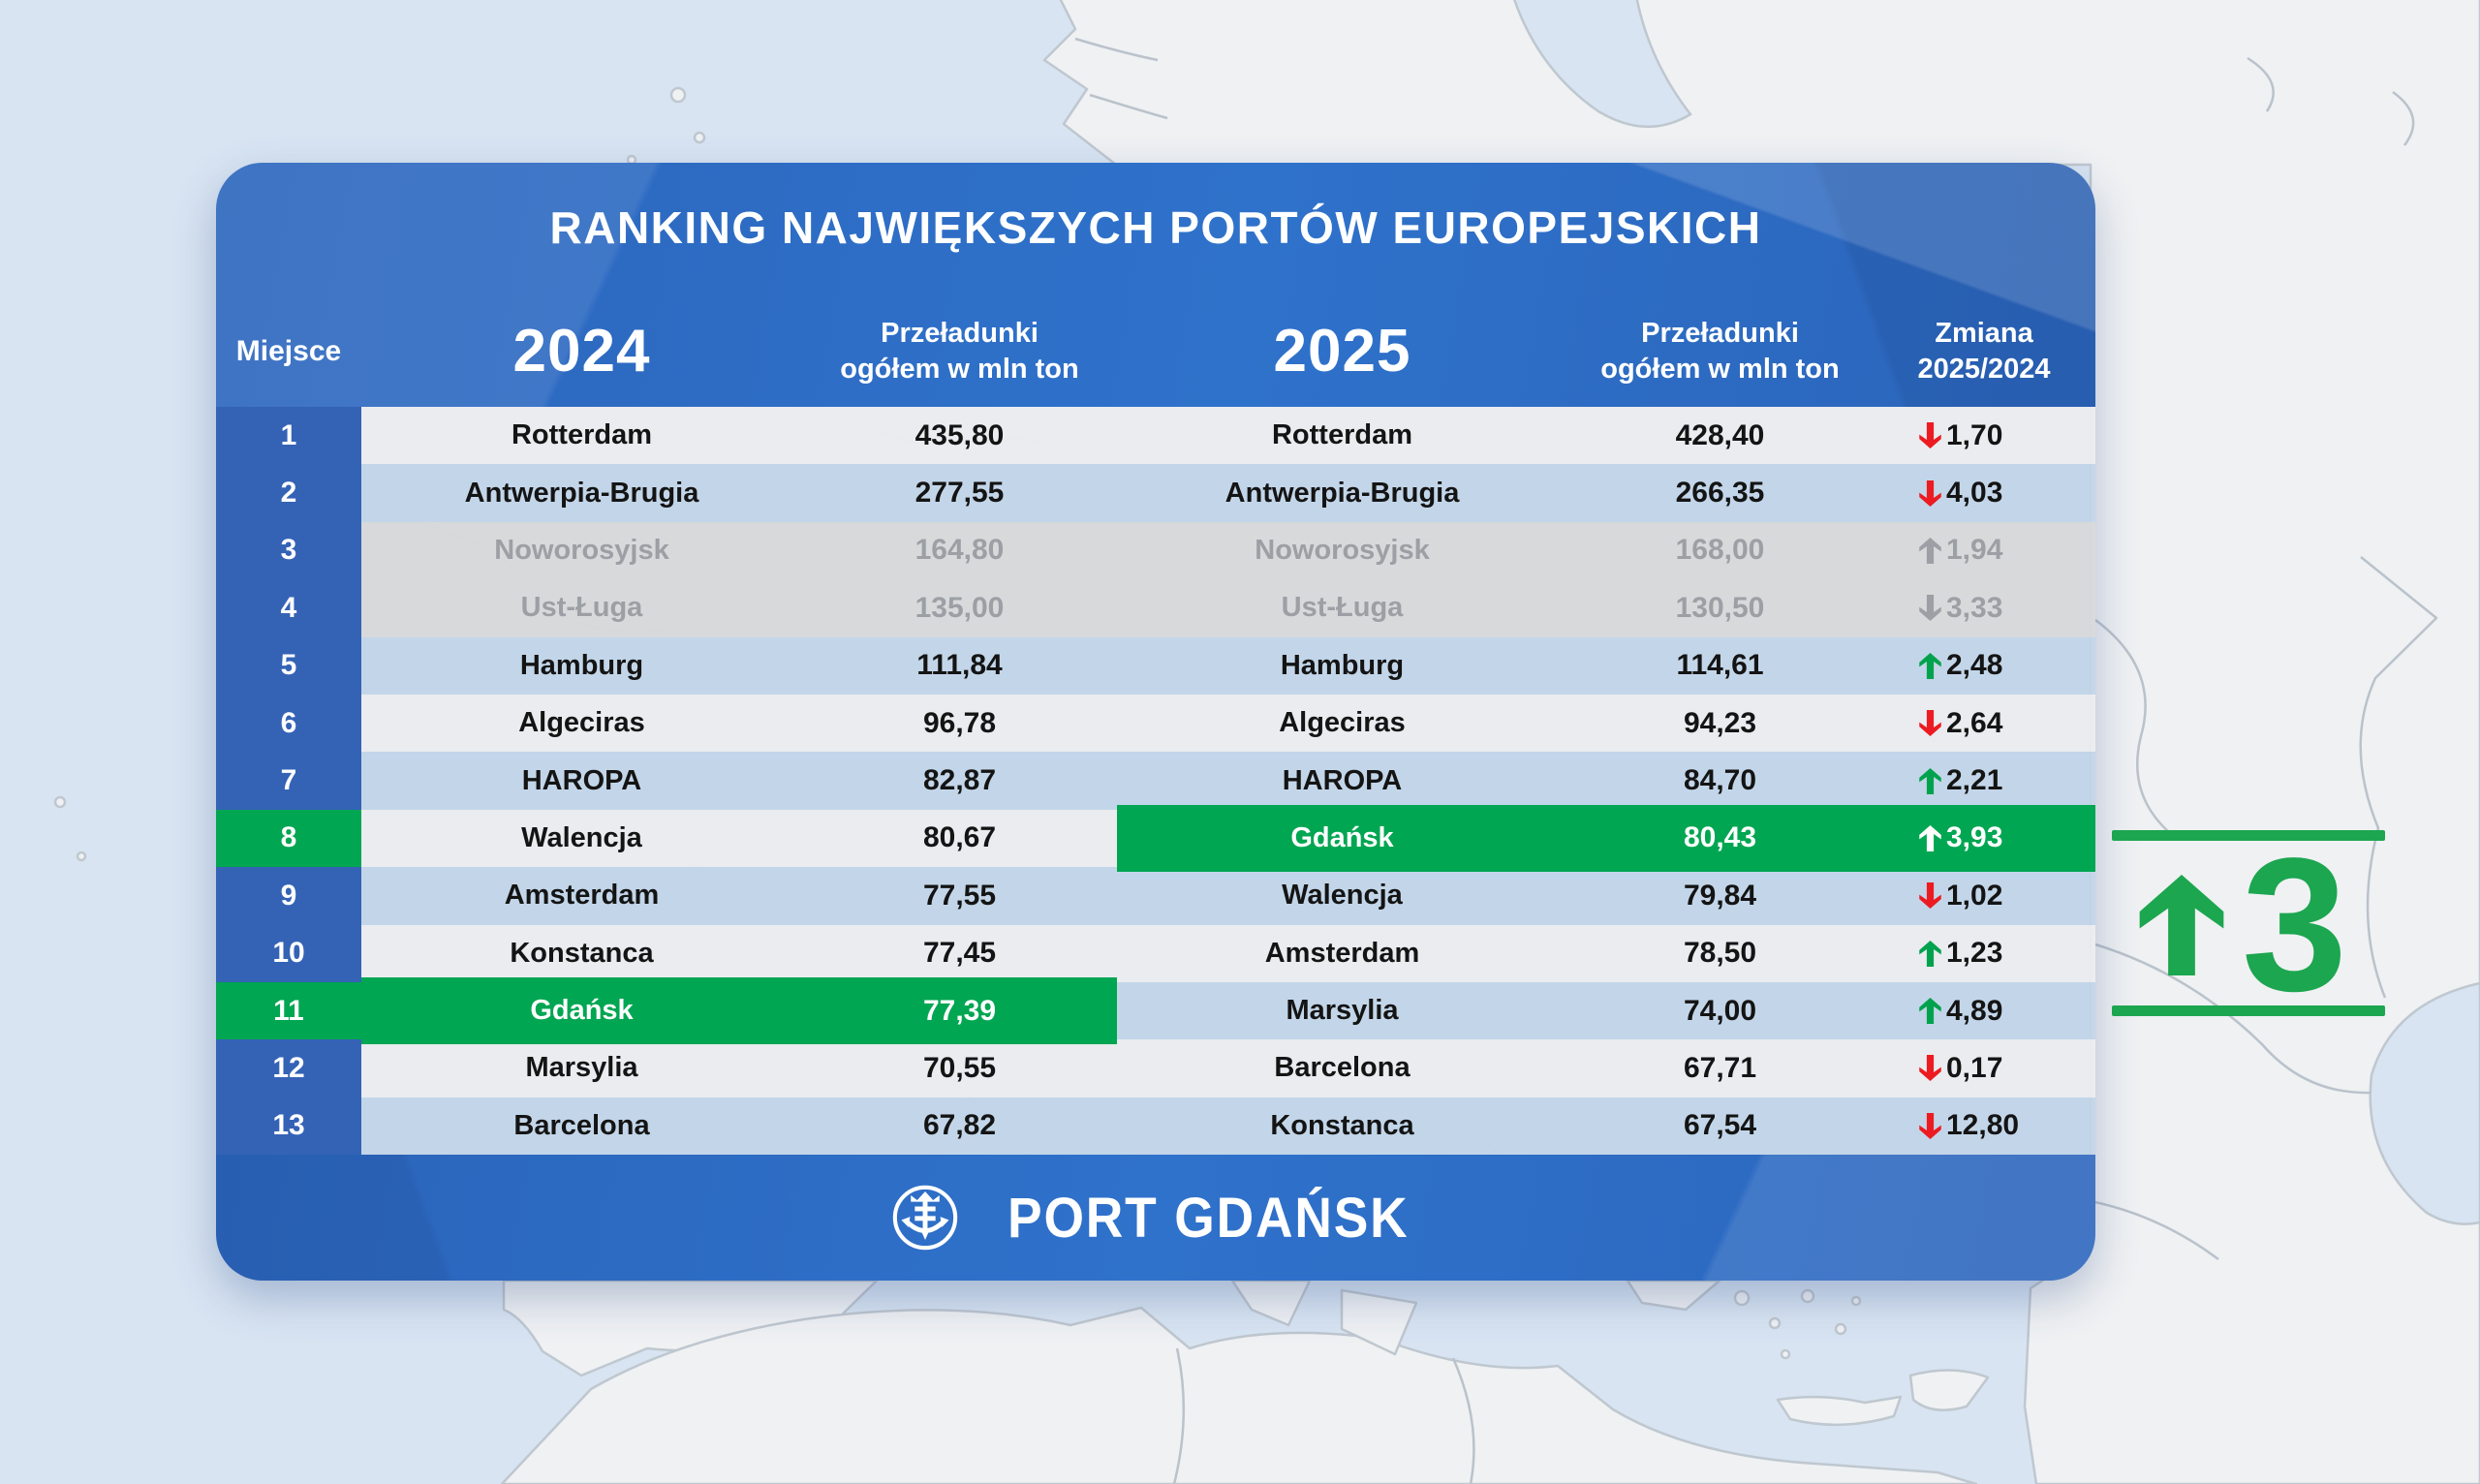 The width and height of the screenshot is (2480, 1484). What do you see at coordinates (582, 1011) in the screenshot?
I see `port-2024-cell: Gdańsk` at bounding box center [582, 1011].